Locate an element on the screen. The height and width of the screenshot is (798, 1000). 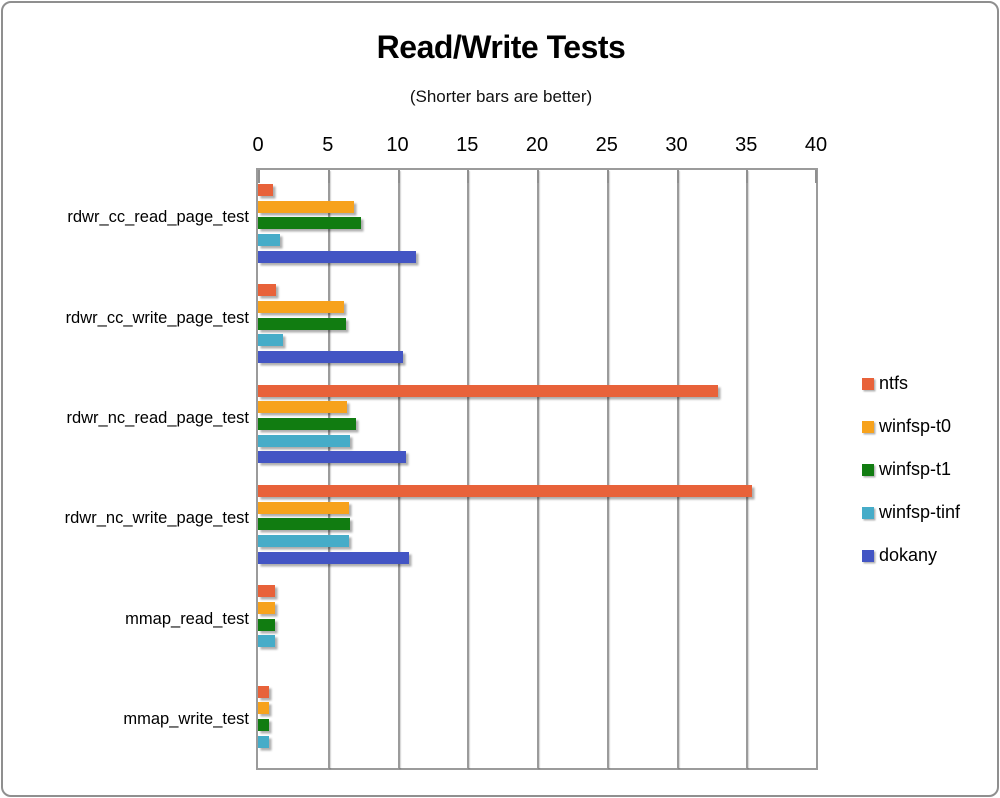
x-axis-tick-label: 10 is located at coordinates (397, 145).